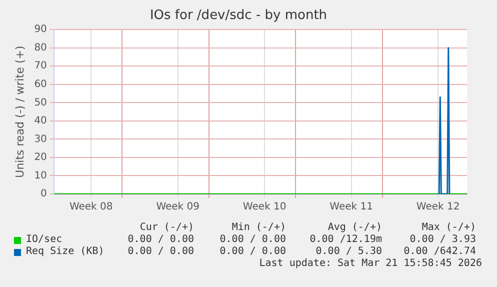  I want to click on y-tick-label: 90, so click(40, 30).